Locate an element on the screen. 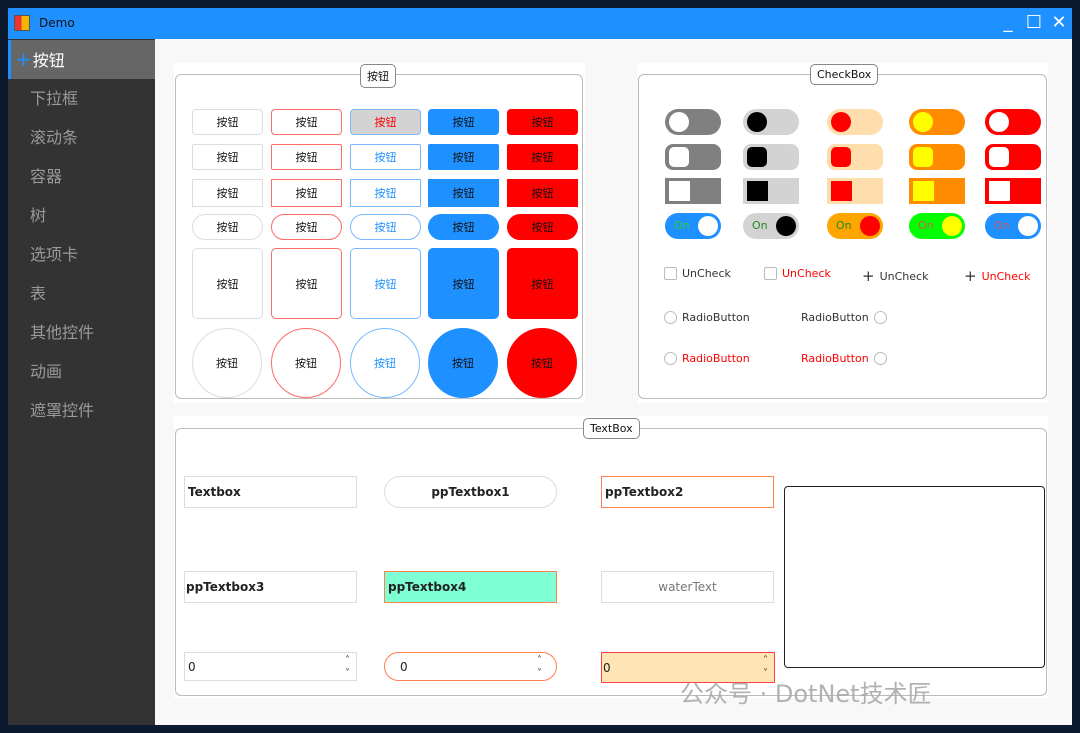 This screenshot has width=1080, height=733. pptextbox3-input: ppTextbox3 is located at coordinates (270, 587).